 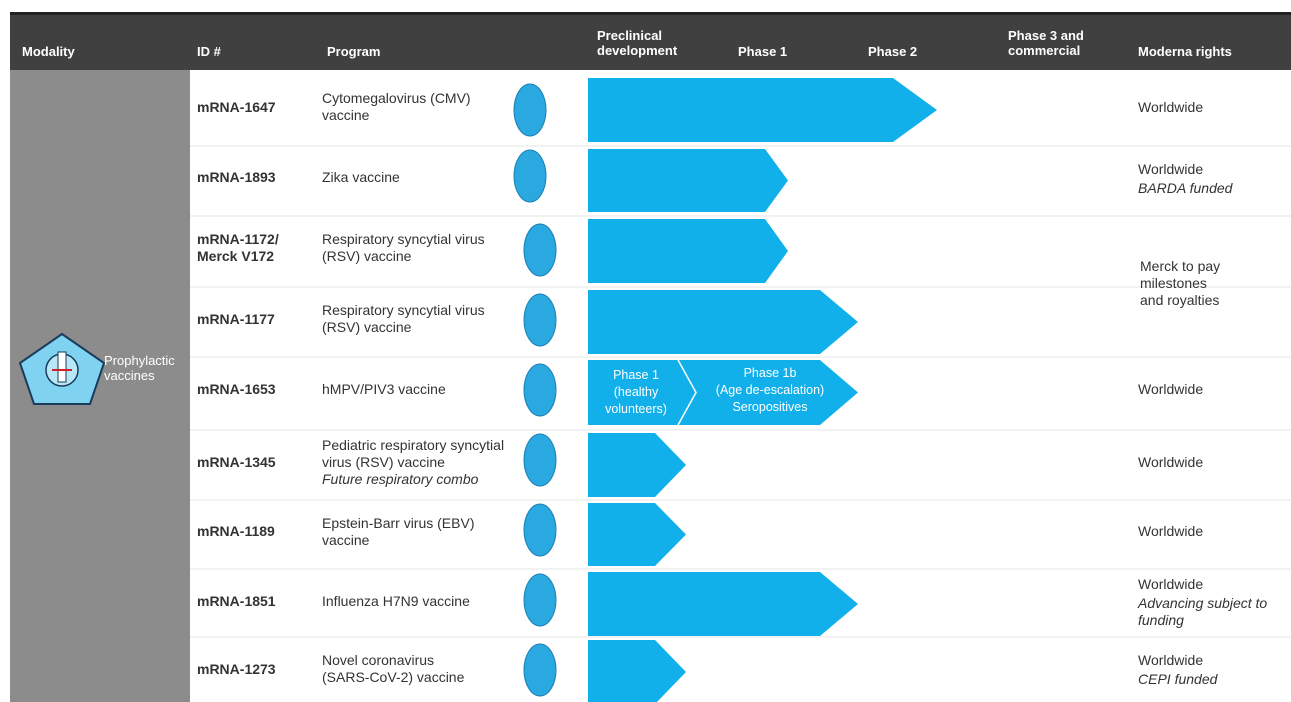 I want to click on program-id: mRNA-1273, so click(x=236, y=668).